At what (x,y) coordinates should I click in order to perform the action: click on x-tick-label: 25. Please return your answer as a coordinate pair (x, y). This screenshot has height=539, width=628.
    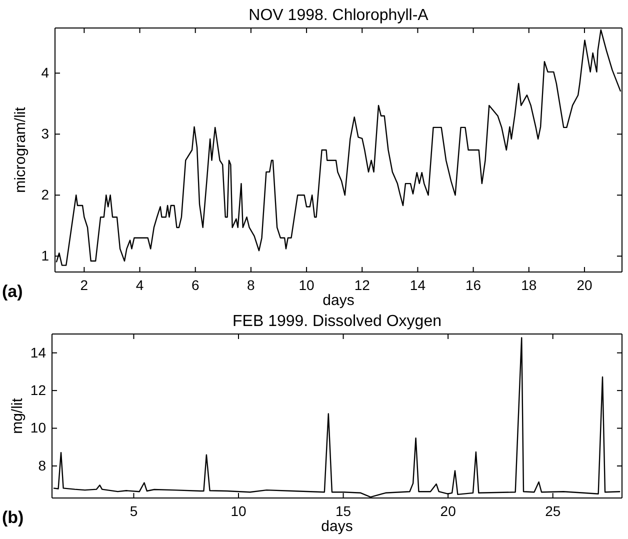
    Looking at the image, I should click on (553, 510).